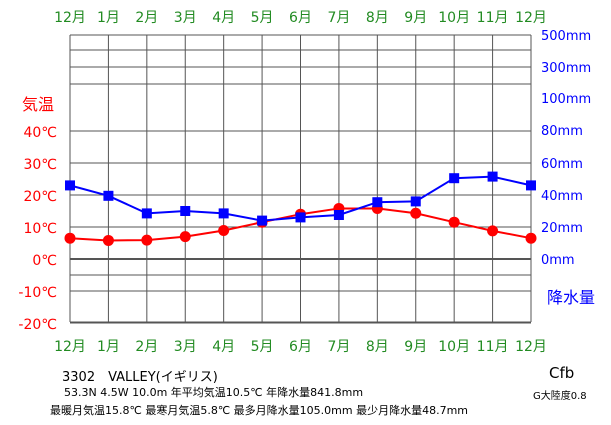 The image size is (611, 425). What do you see at coordinates (566, 68) in the screenshot?
I see `right-tick-label: 300mm` at bounding box center [566, 68].